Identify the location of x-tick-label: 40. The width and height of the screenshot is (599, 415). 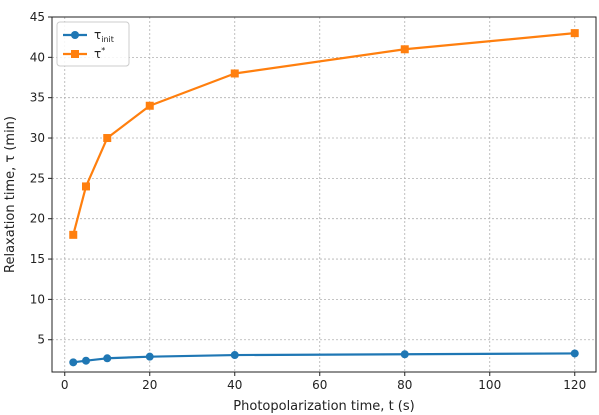
(234, 385).